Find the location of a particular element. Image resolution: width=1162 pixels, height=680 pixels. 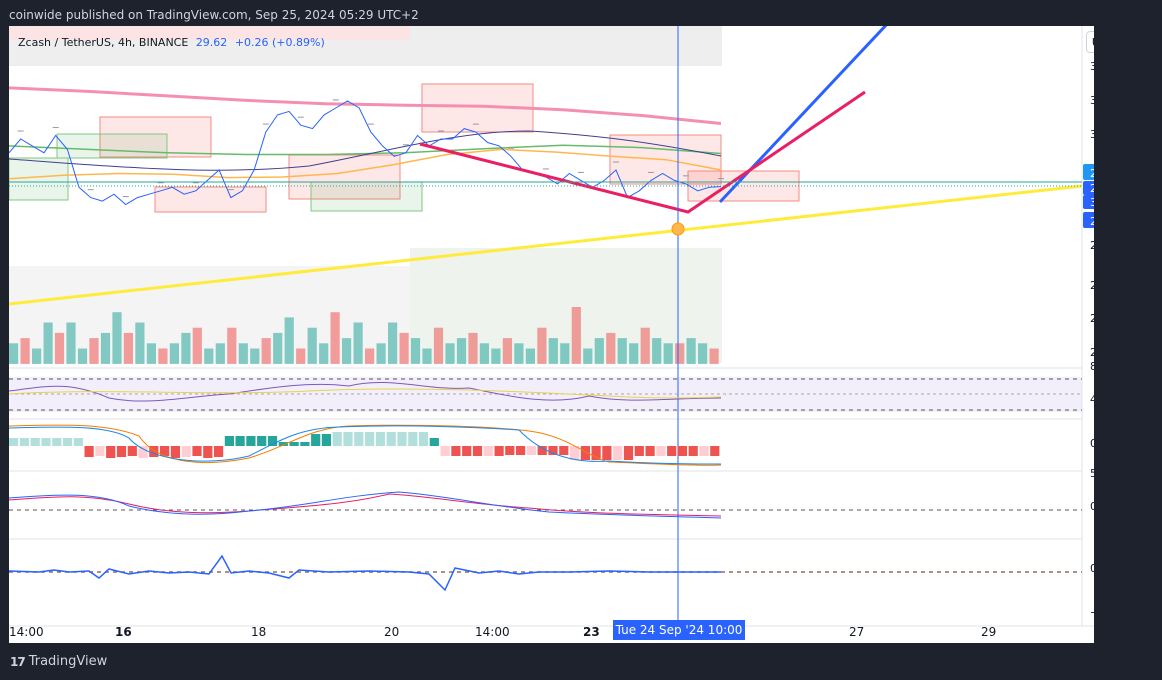

symbol-price: 29.62 is located at coordinates (211, 42).